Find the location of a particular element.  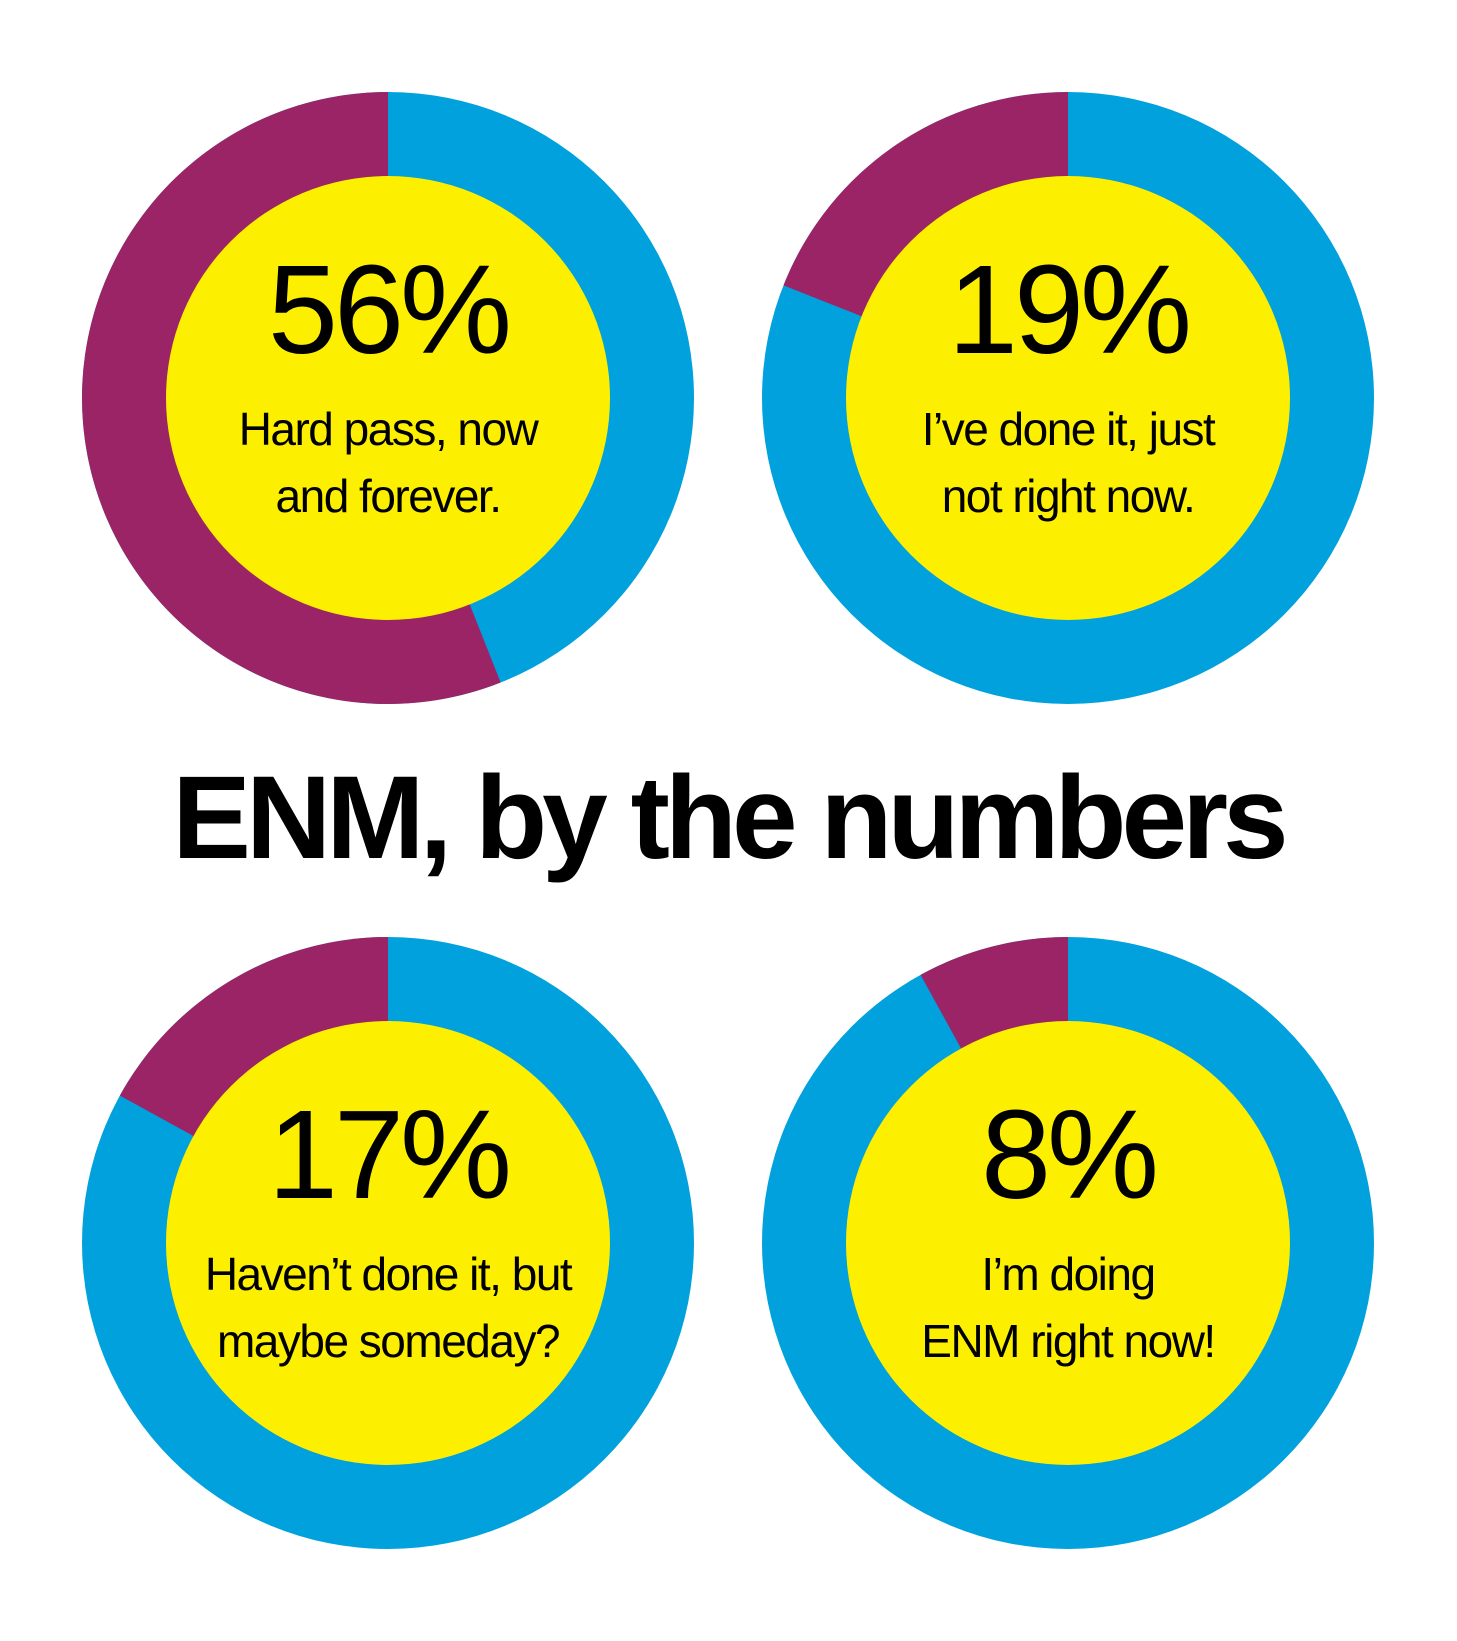

percent-label: 17% is located at coordinates (388, 1154).